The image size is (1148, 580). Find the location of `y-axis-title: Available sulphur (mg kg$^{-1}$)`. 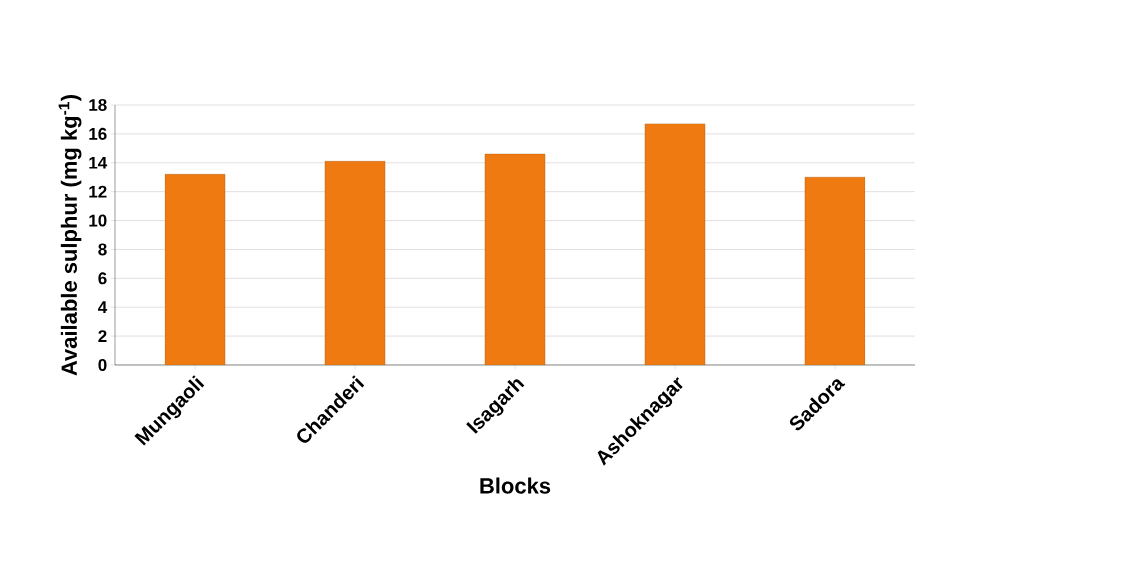

y-axis-title: Available sulphur (mg kg$^{-1}$) is located at coordinates (70, 235).